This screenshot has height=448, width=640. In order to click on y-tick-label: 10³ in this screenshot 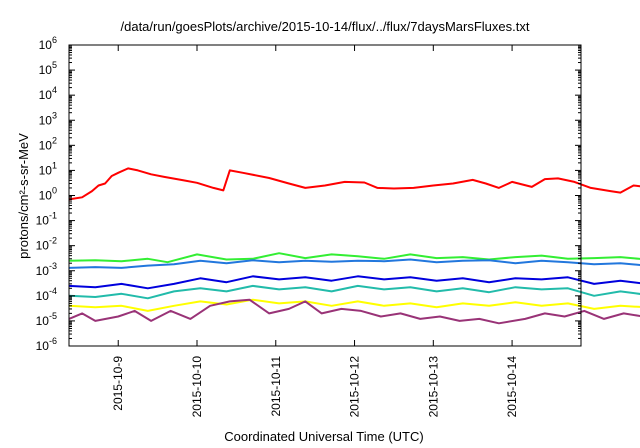, I will do `click(48, 118)`.